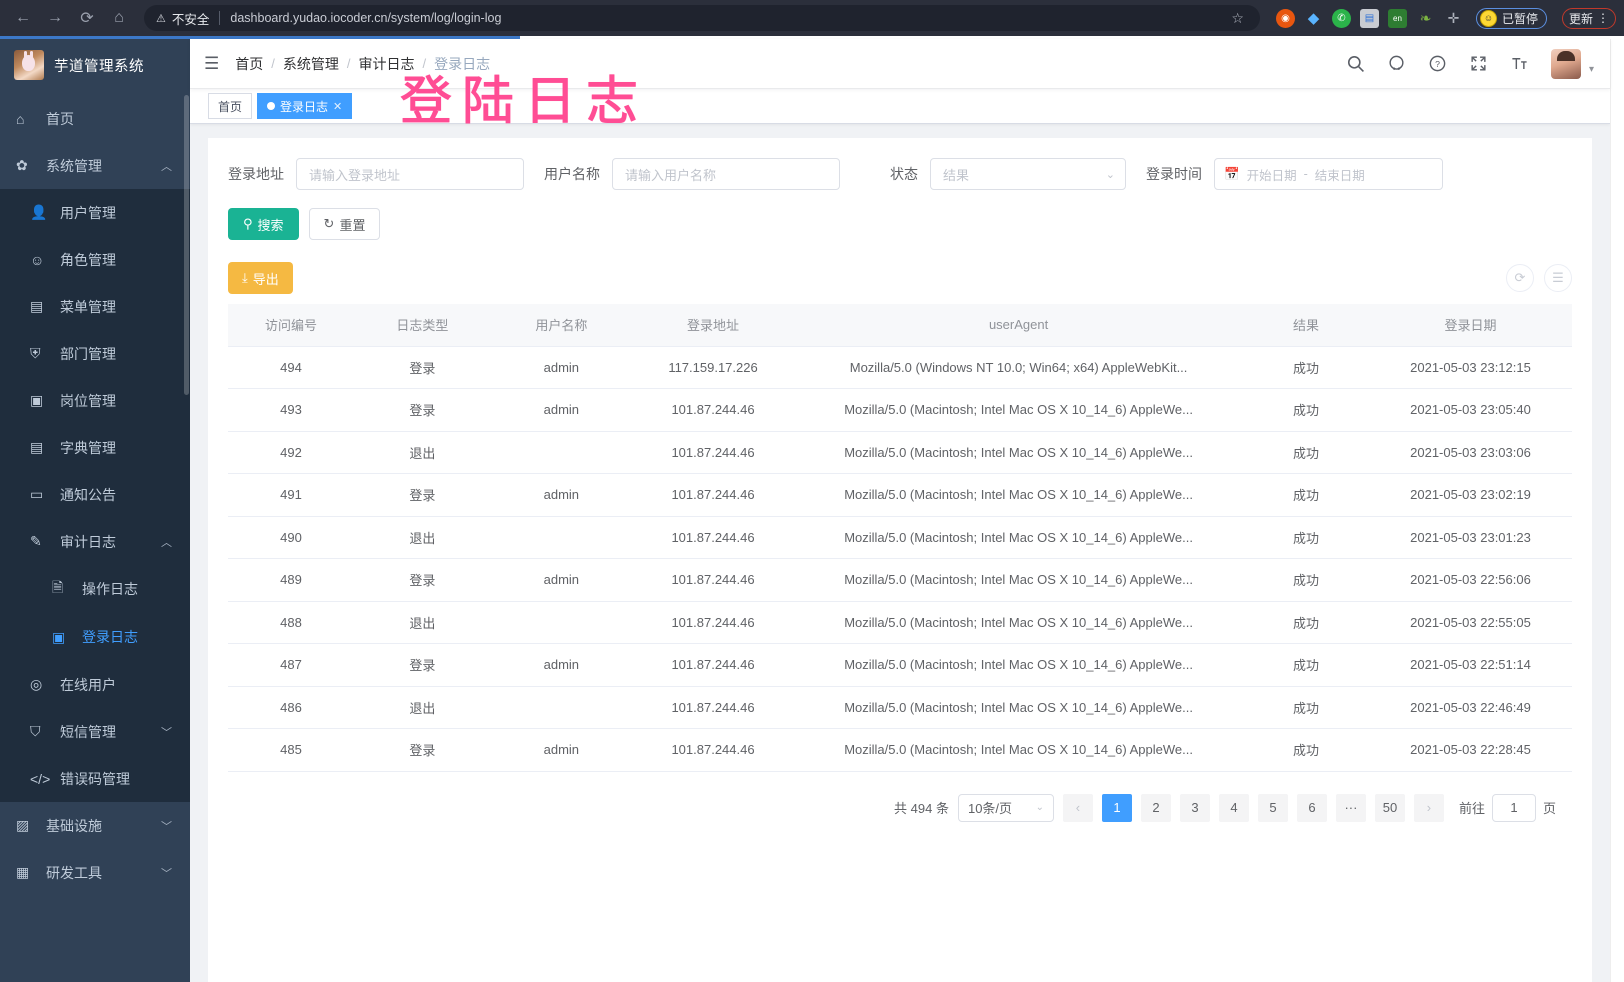 The image size is (1624, 982). Describe the element at coordinates (95, 306) in the screenshot. I see `sidebar-item-menu-mgmt: ▤ 菜单管理` at that location.